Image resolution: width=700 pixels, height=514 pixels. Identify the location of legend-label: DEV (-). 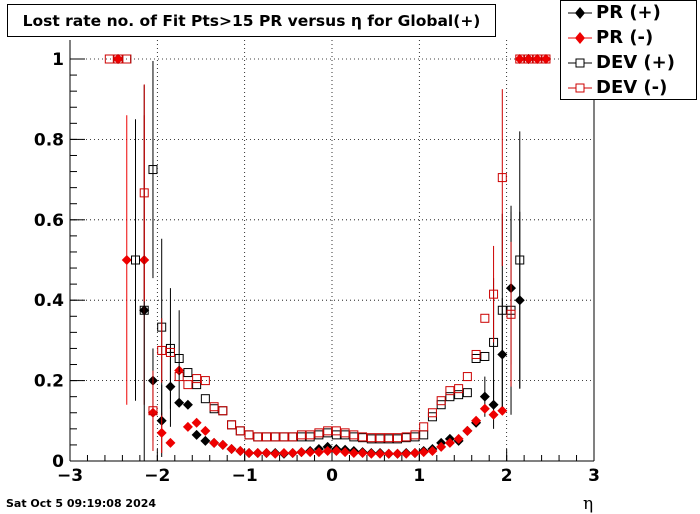
(632, 87).